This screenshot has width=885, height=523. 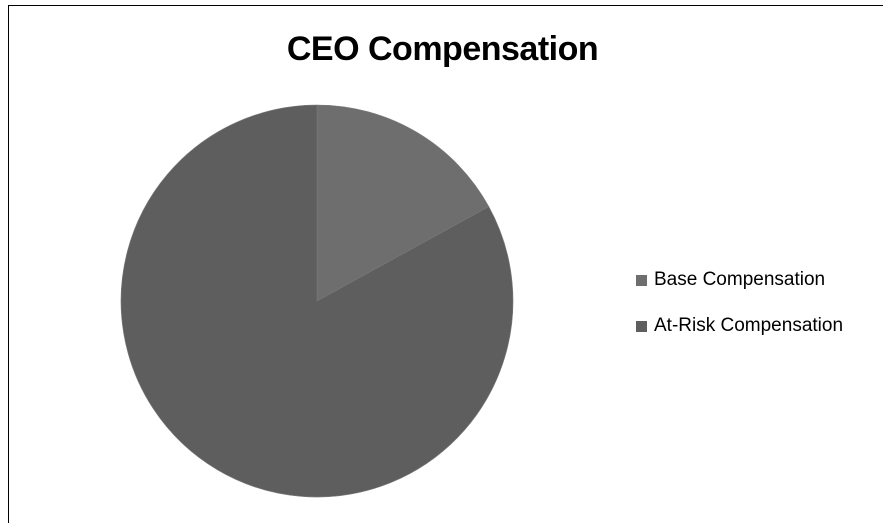 I want to click on chart-title: CEO Compensation, so click(x=442, y=49).